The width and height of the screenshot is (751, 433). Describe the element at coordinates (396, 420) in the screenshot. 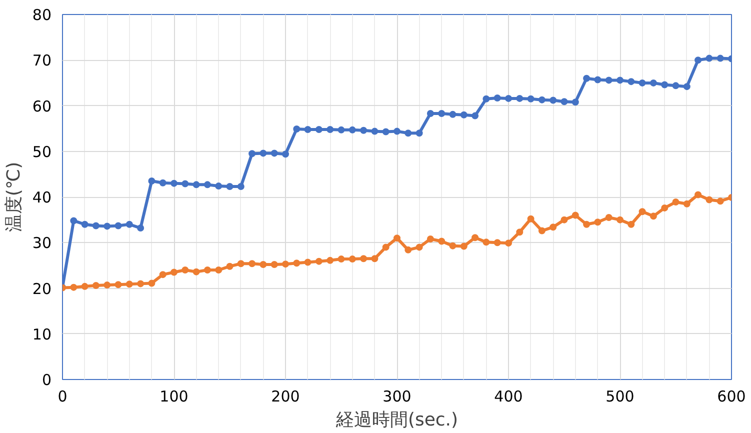

I see `x-axis-title: 経過時間(sec.)` at that location.